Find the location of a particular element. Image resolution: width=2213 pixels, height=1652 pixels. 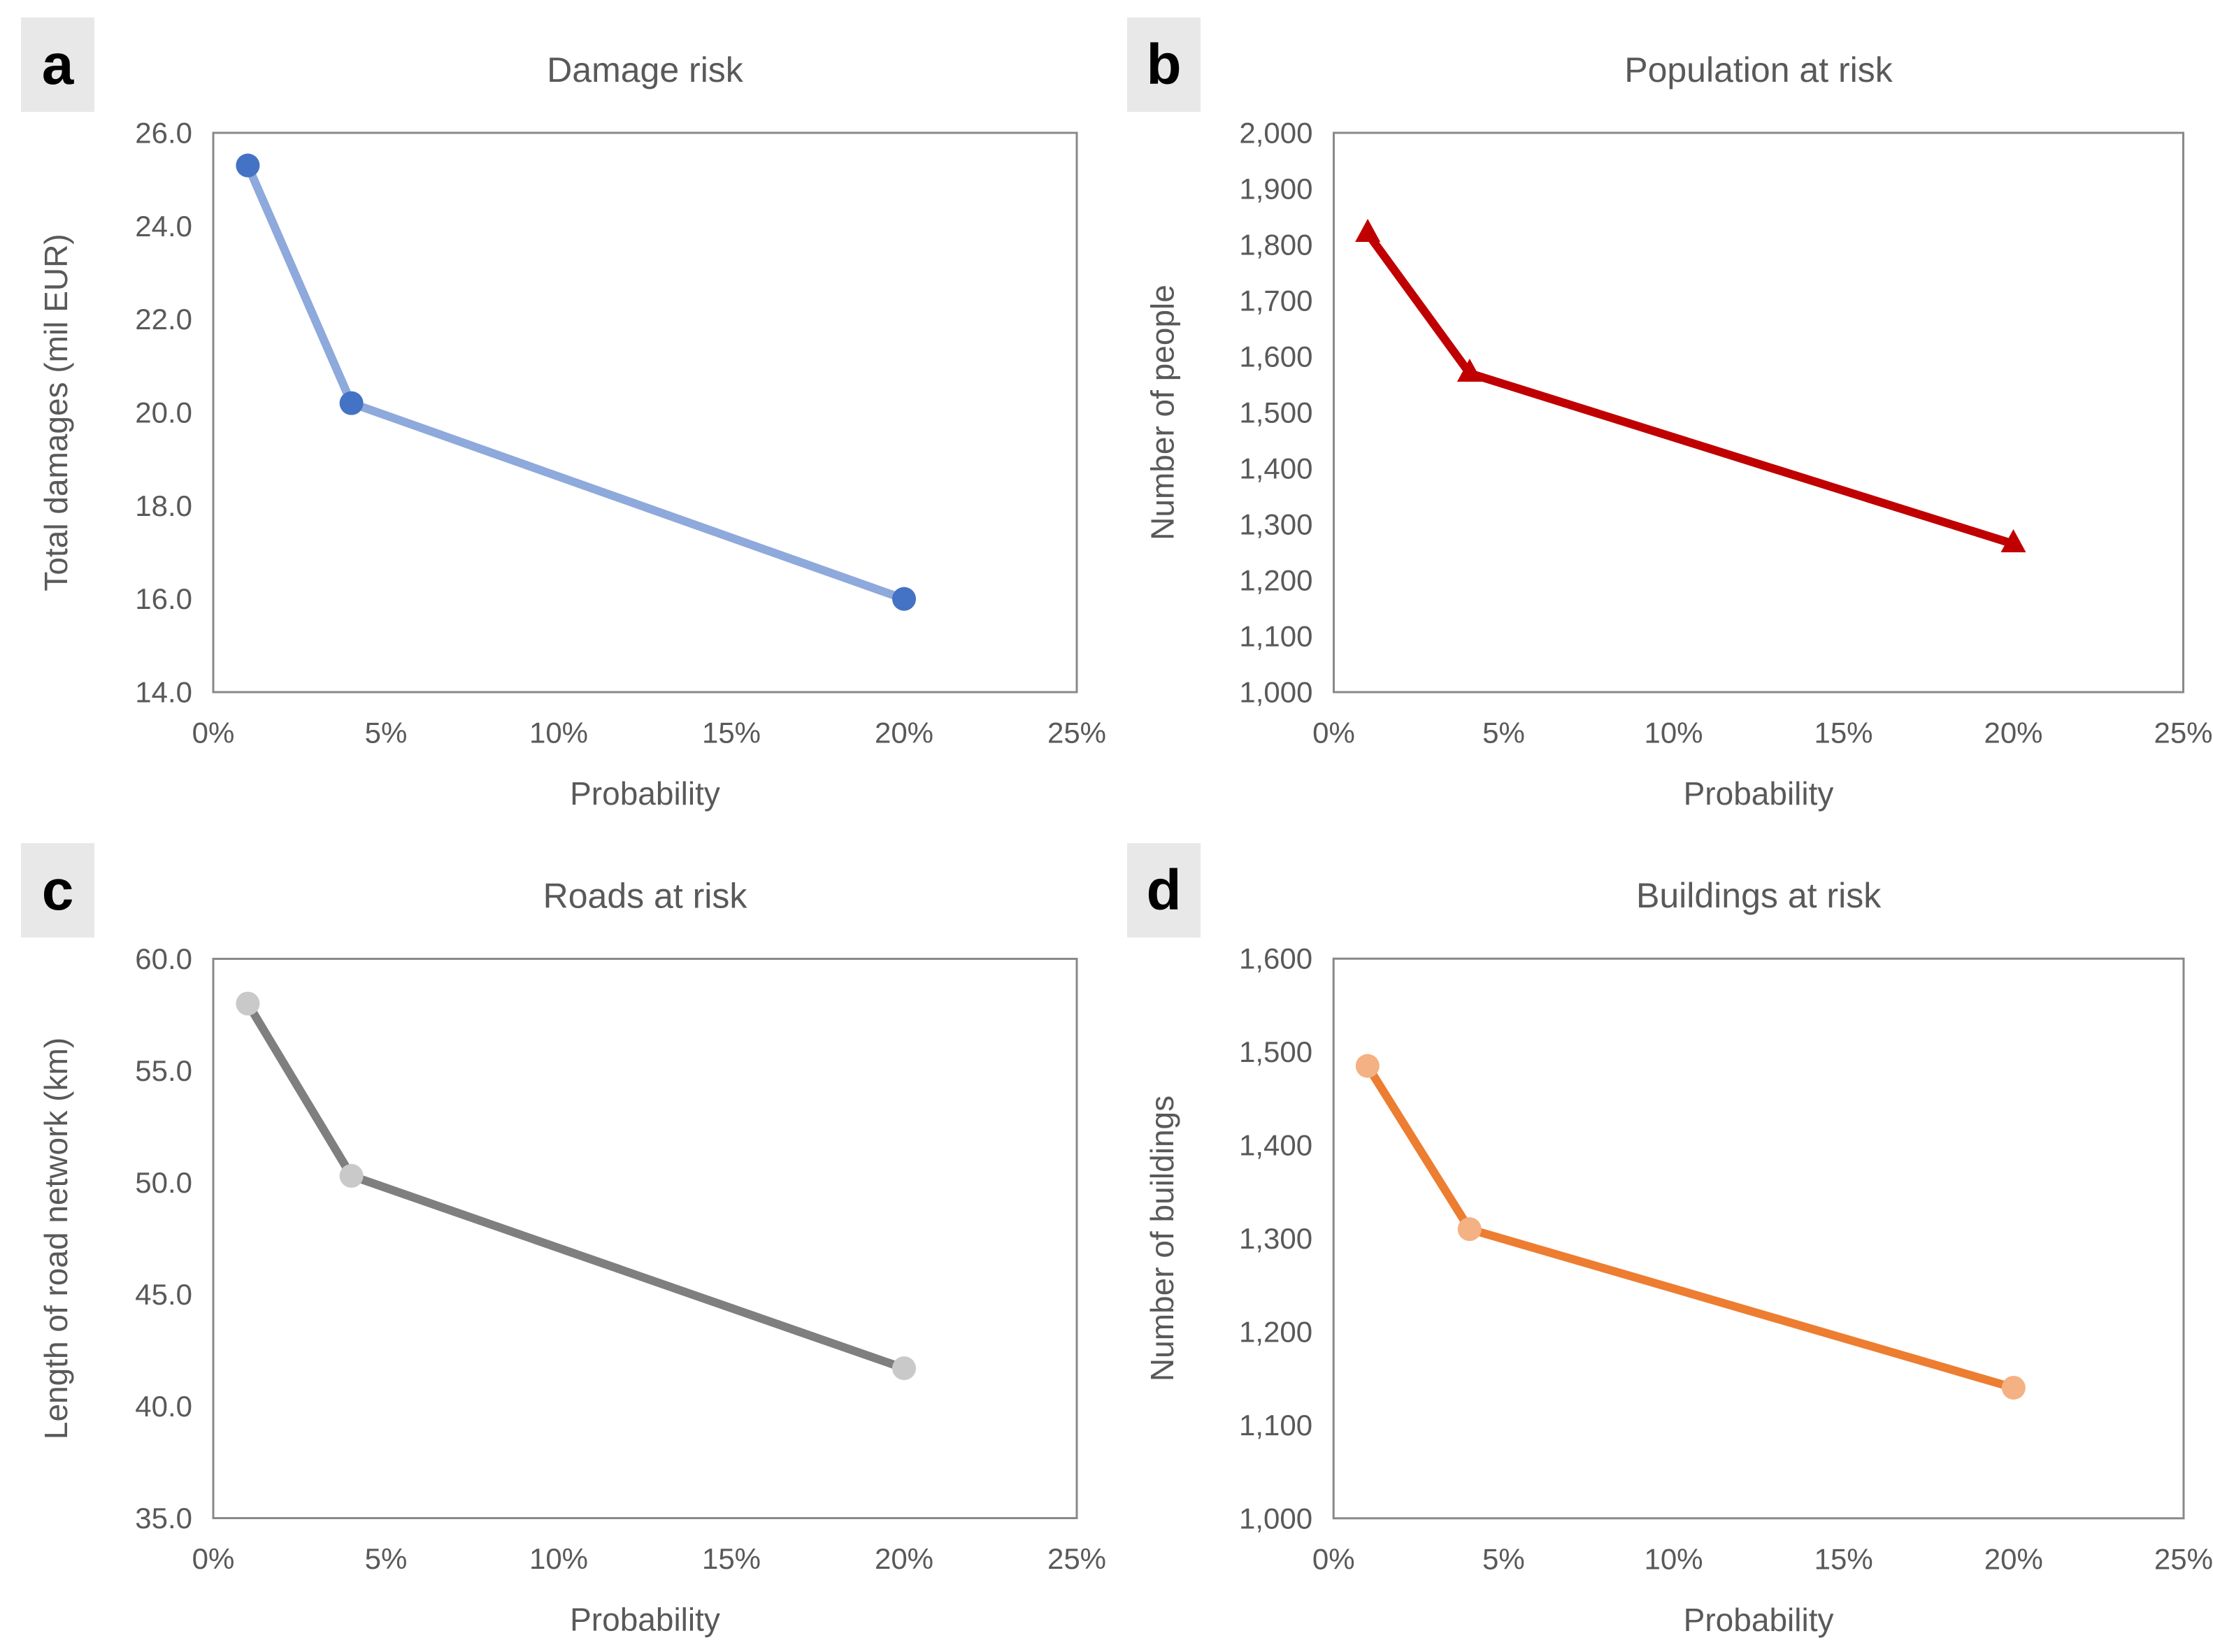

chart-title: Roads at risk is located at coordinates (645, 896).